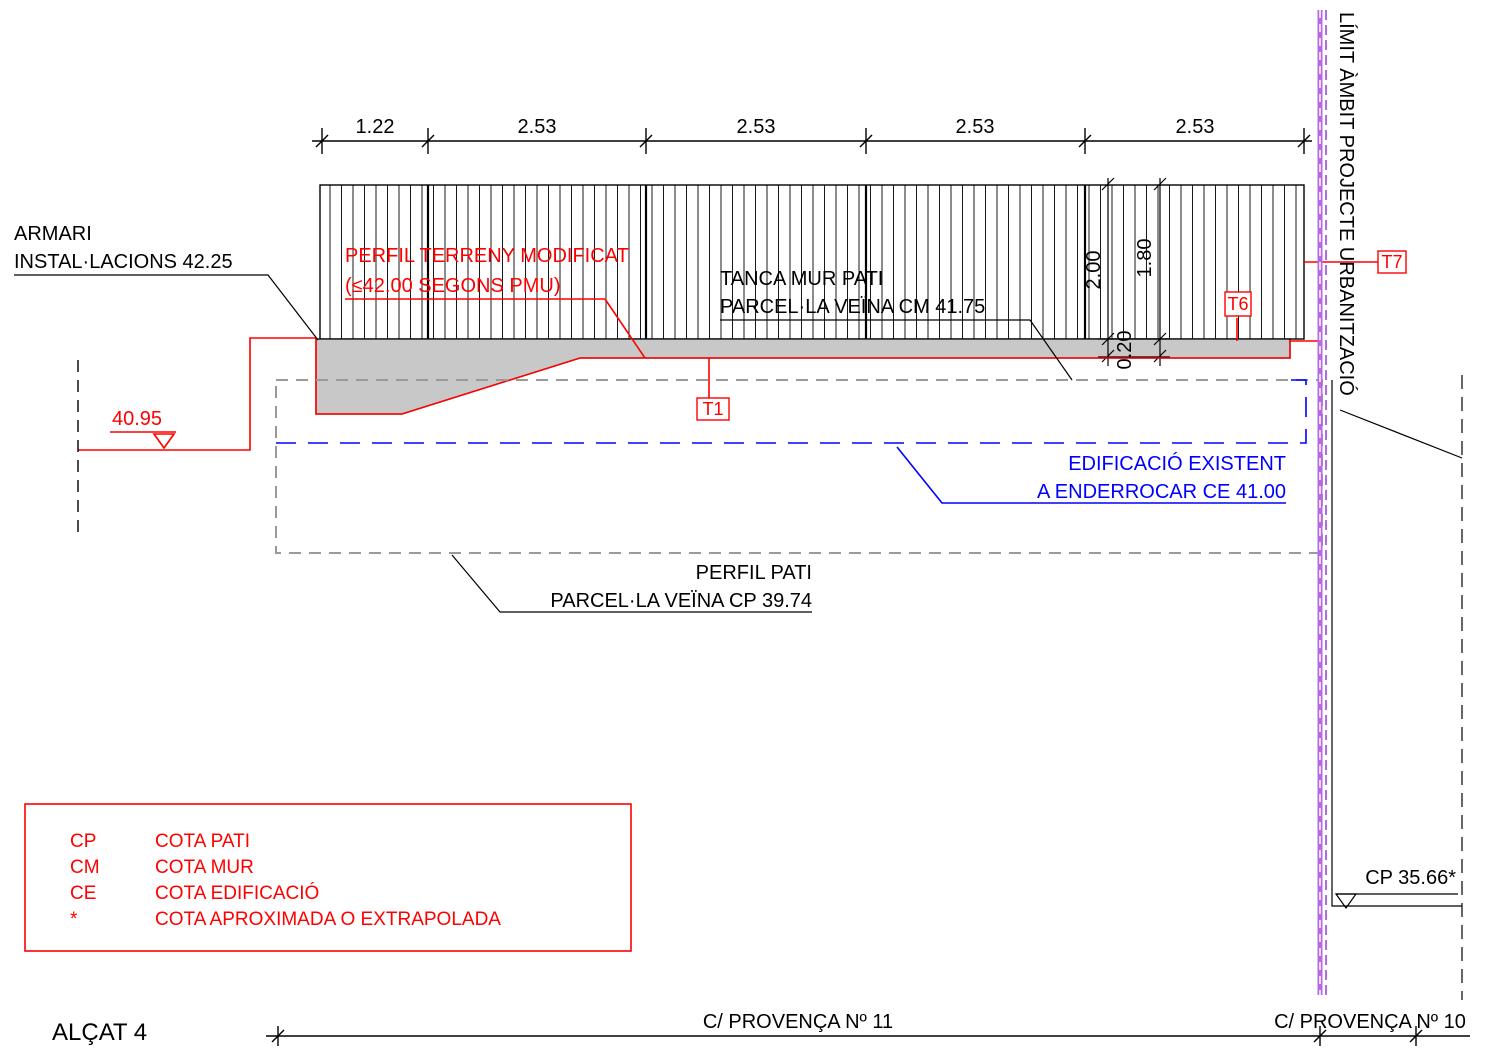 This screenshot has width=1485, height=1050. What do you see at coordinates (137, 419) in the screenshot?
I see `level-left-label: 40.95` at bounding box center [137, 419].